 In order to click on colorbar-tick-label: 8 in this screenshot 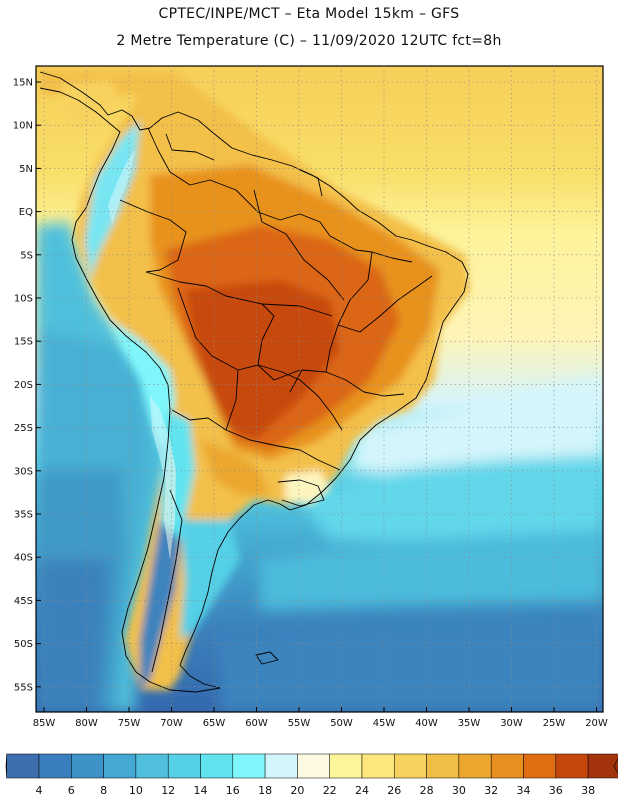, I will do `click(103, 790)`.